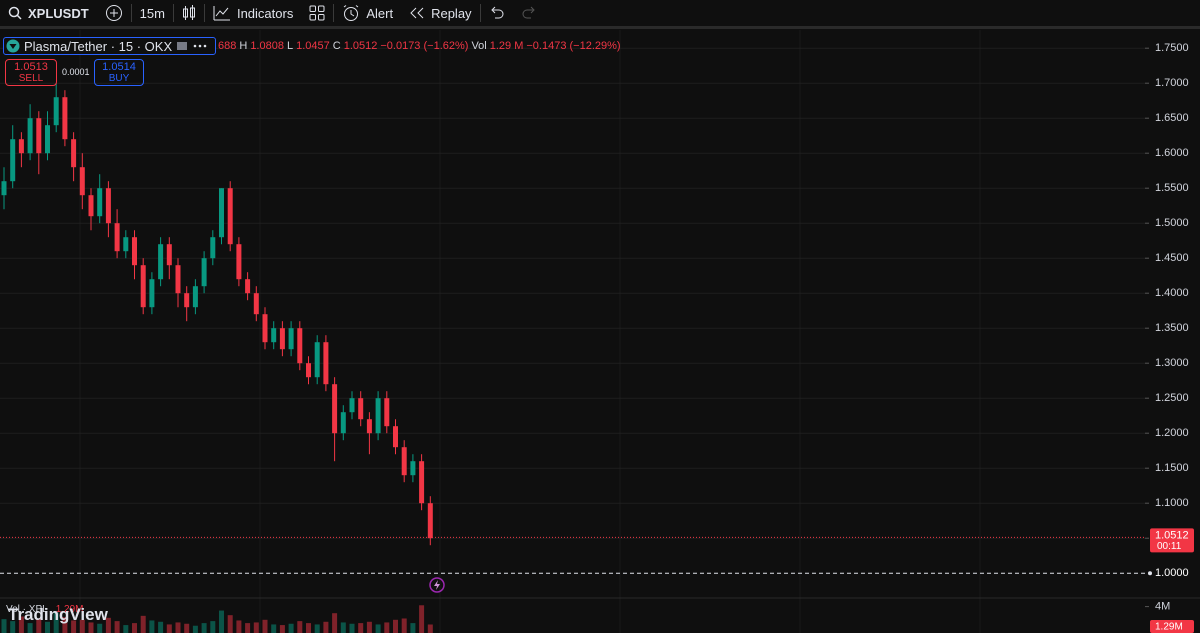 This screenshot has width=1200, height=633. I want to click on legend-value: Vol, so click(479, 46).